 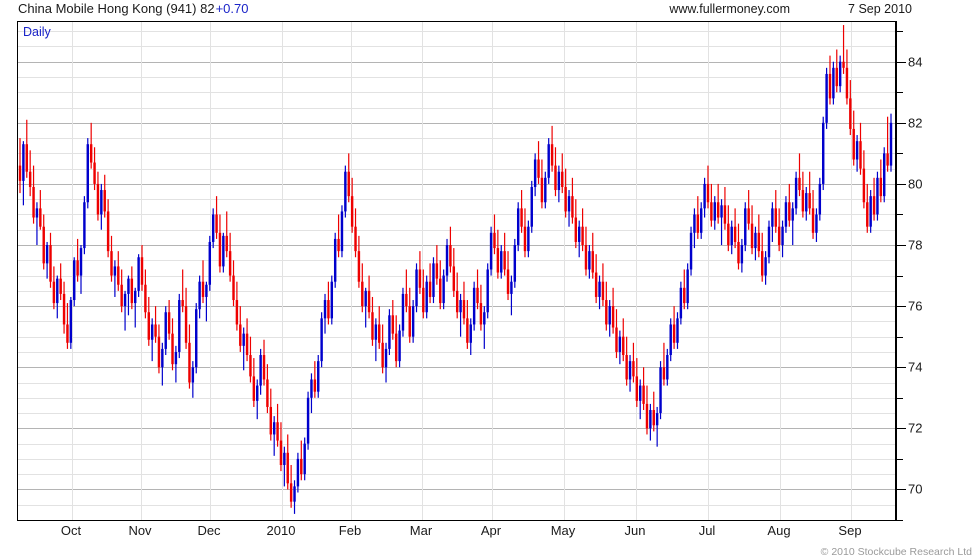 I want to click on y-axis-label: 74, so click(x=915, y=367).